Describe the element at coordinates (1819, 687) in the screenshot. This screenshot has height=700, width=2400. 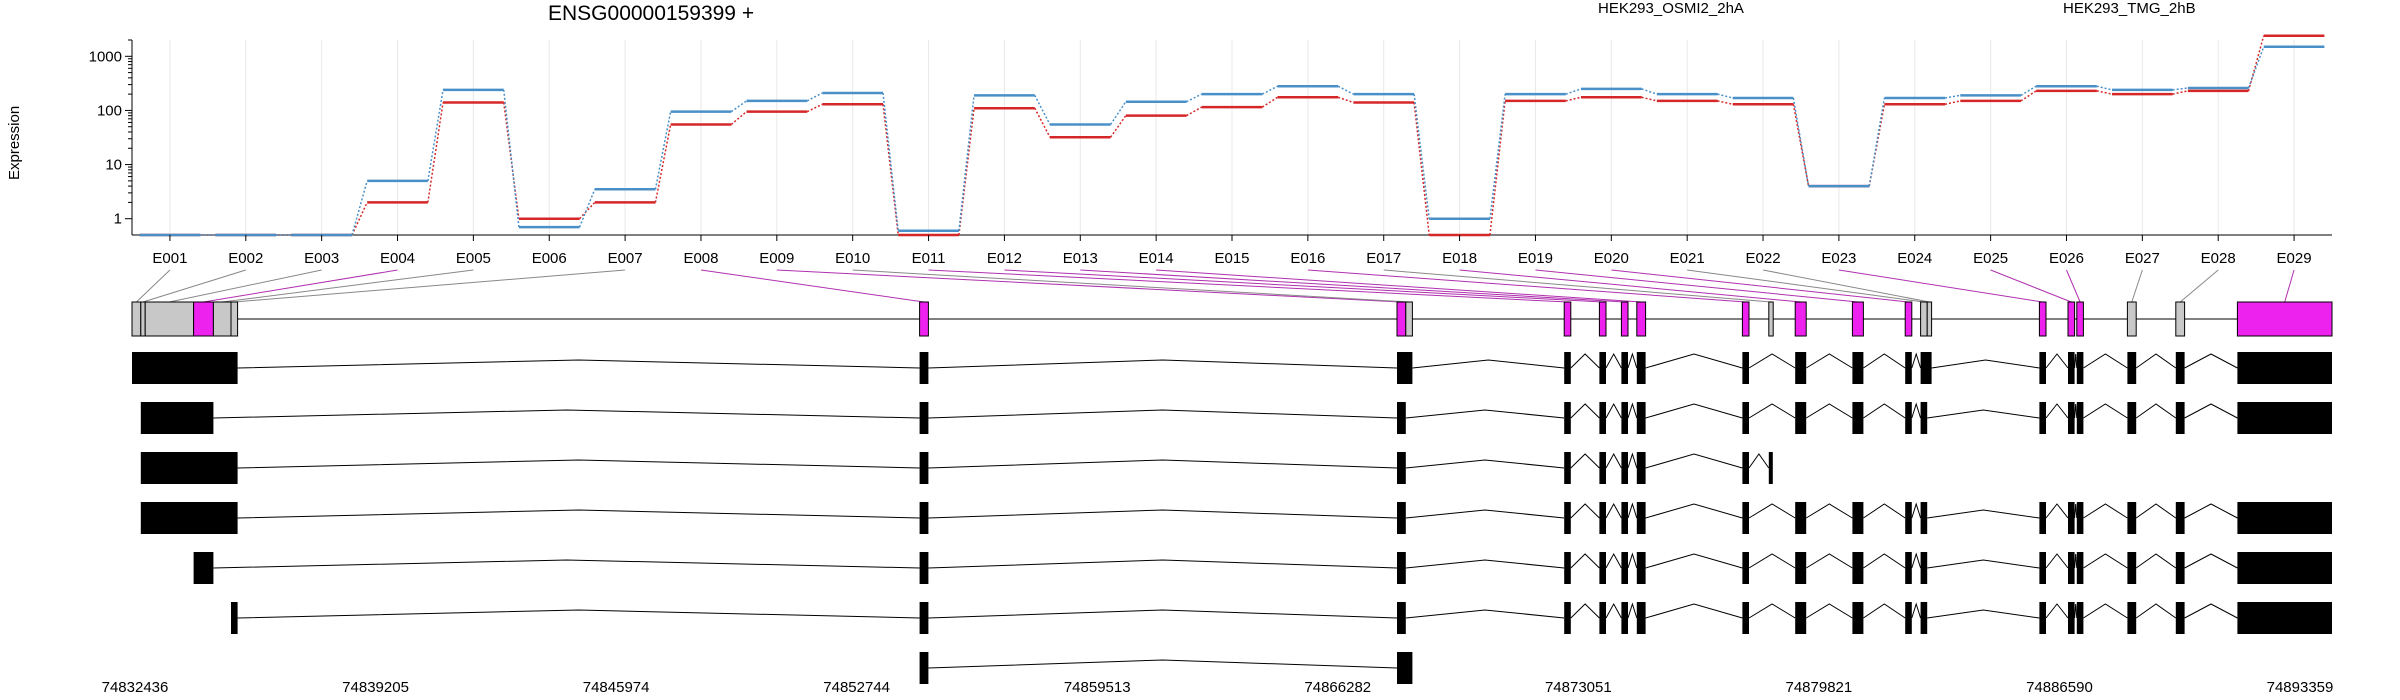
I see `coordinate-label: 74879821` at that location.